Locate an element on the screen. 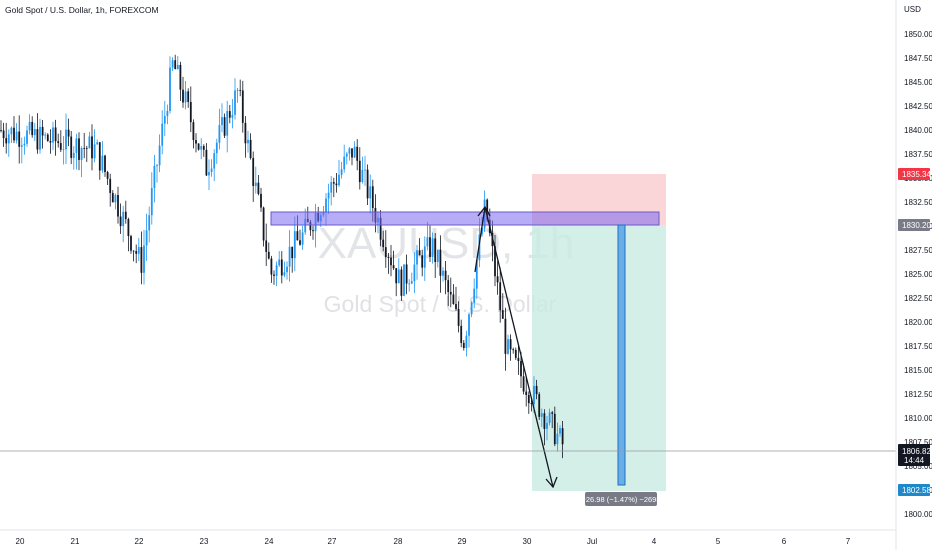 The width and height of the screenshot is (932, 550). x-tick-label: 7 is located at coordinates (848, 541).